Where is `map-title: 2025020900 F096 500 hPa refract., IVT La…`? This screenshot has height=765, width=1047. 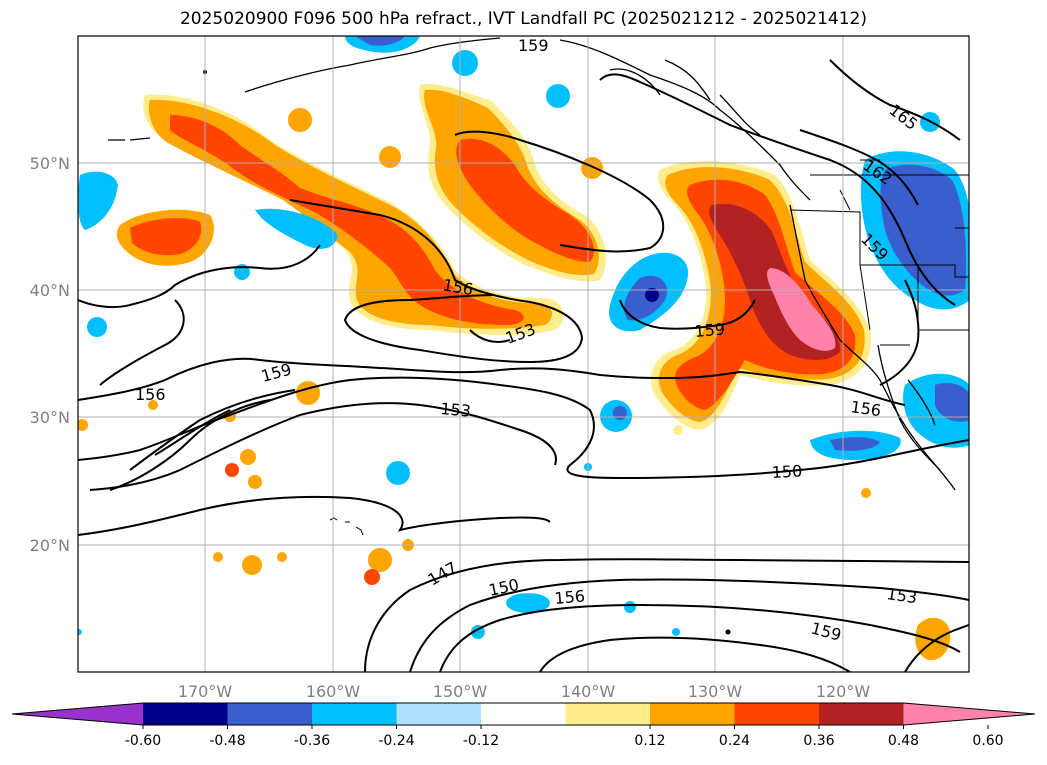 map-title: 2025020900 F096 500 hPa refract., IVT La… is located at coordinates (523, 19).